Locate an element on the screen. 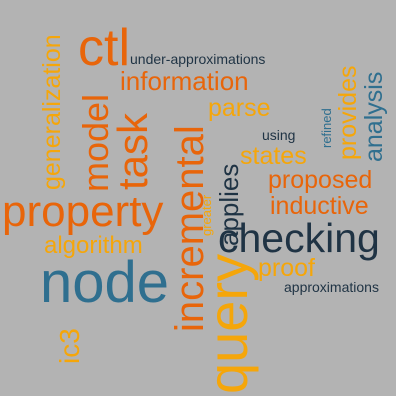  word-analysis: analysis is located at coordinates (374, 116).